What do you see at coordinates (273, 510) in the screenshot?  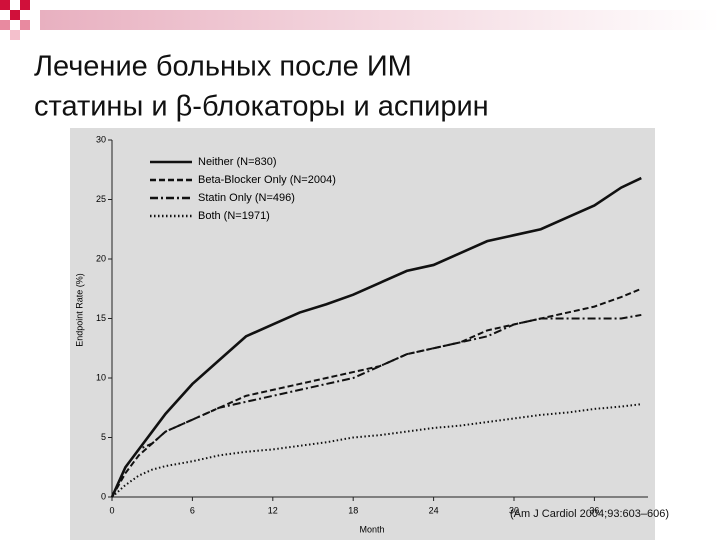 I see `x-tick-label: 12` at bounding box center [273, 510].